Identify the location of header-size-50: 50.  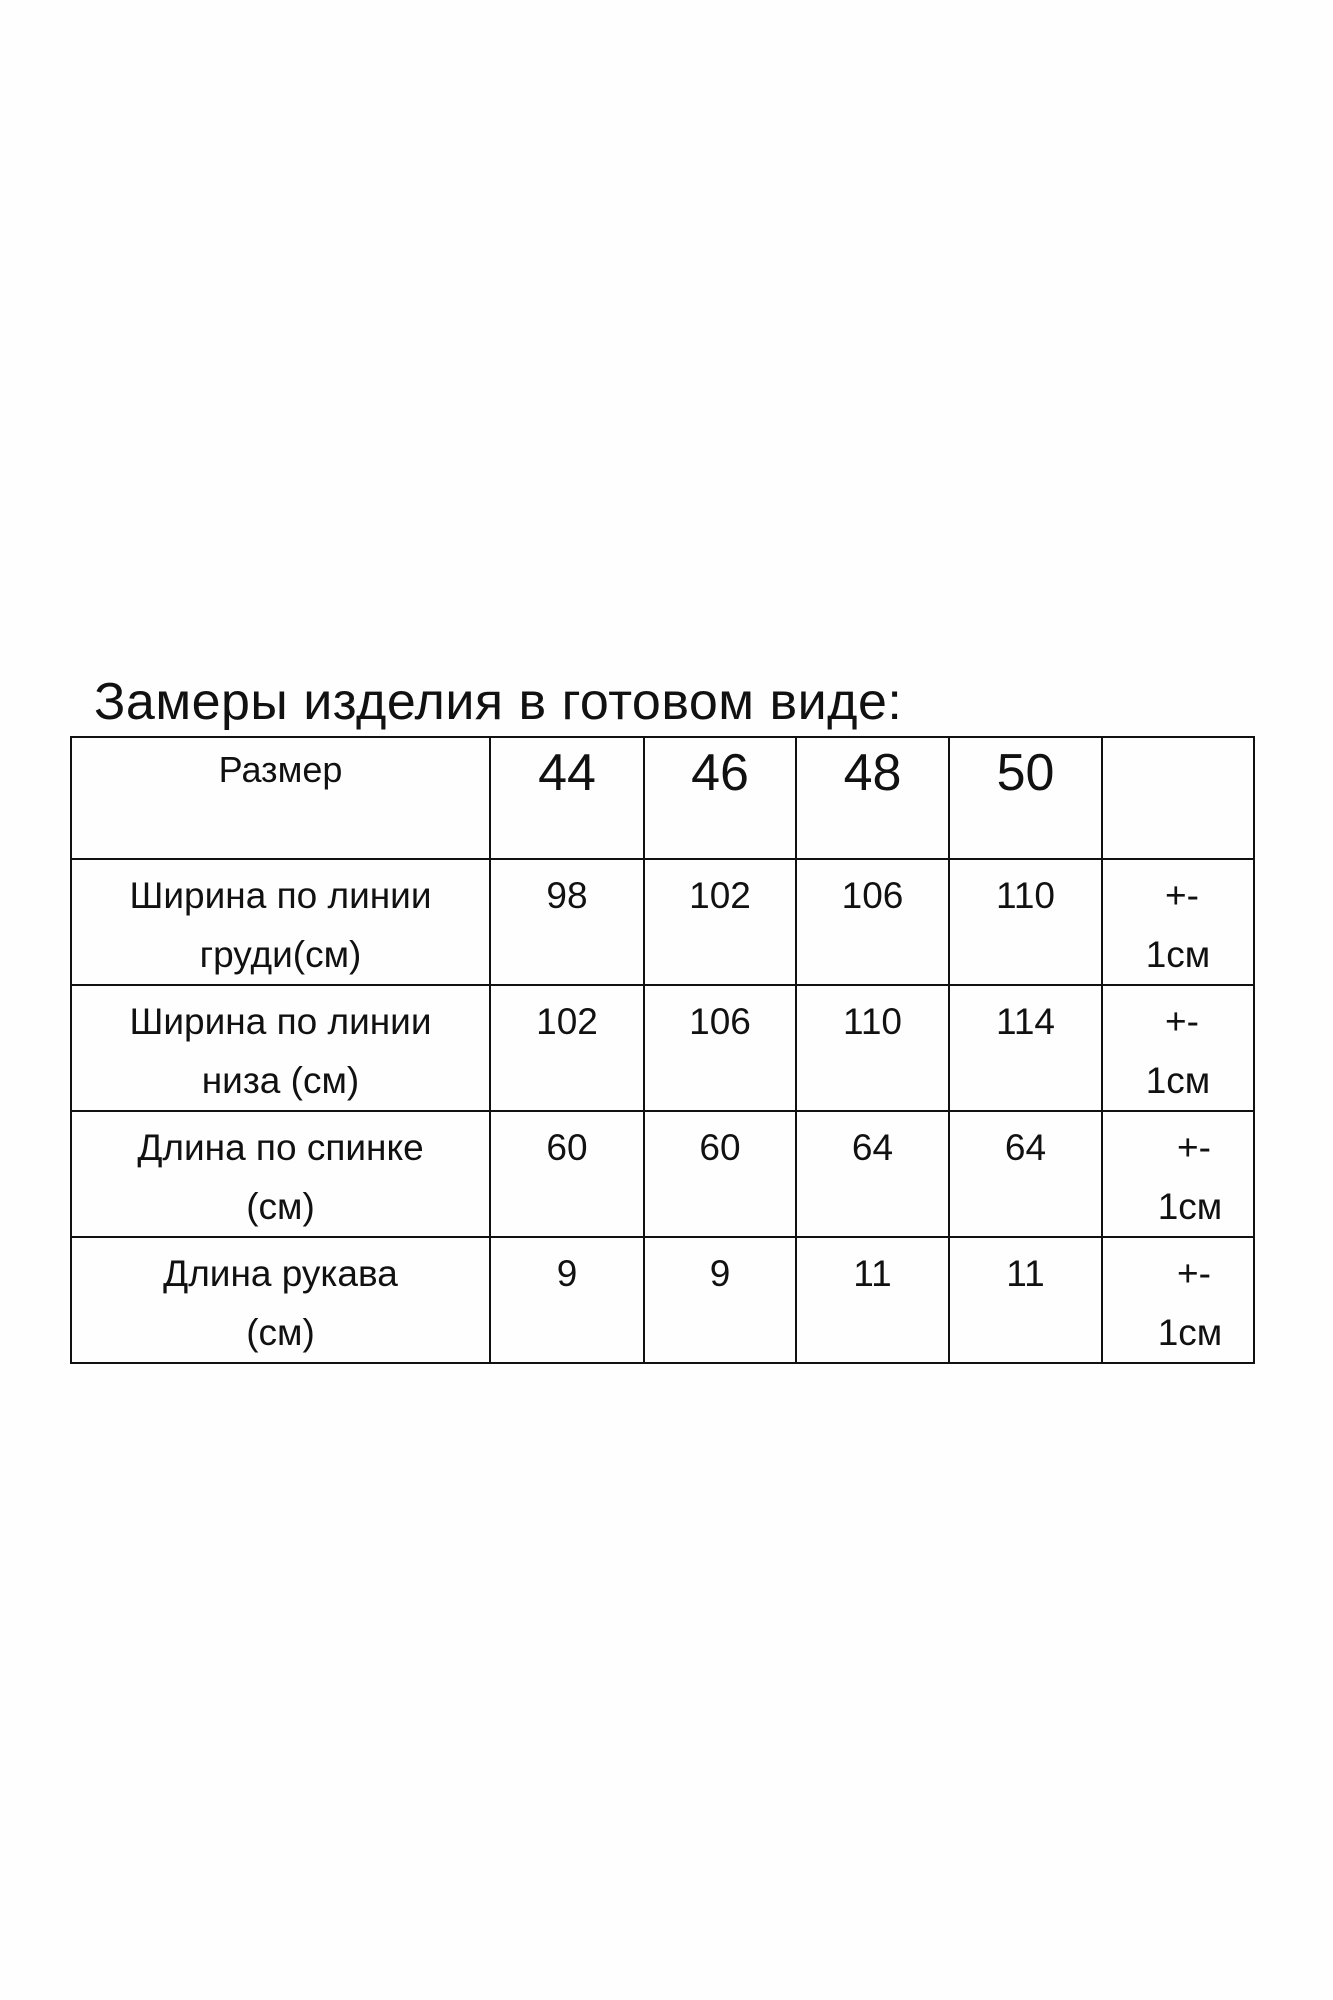
(1025, 798).